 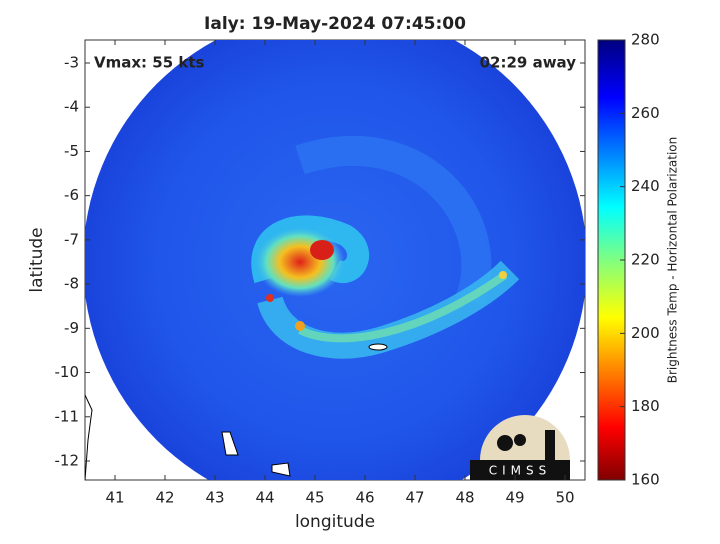 What do you see at coordinates (528, 63) in the screenshot?
I see `annotation: 02:29 away` at bounding box center [528, 63].